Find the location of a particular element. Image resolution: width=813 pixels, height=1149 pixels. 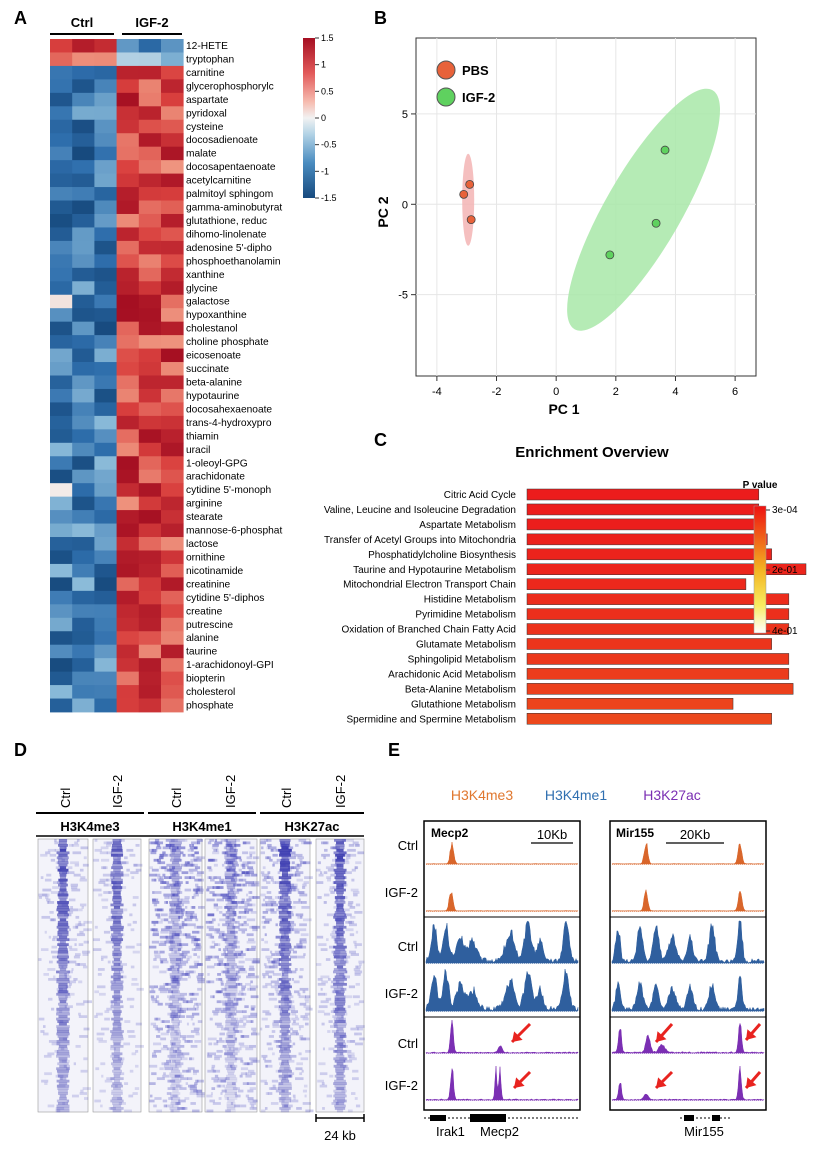

d-label-igf2-1: IGF-2 is located at coordinates (117, 791).